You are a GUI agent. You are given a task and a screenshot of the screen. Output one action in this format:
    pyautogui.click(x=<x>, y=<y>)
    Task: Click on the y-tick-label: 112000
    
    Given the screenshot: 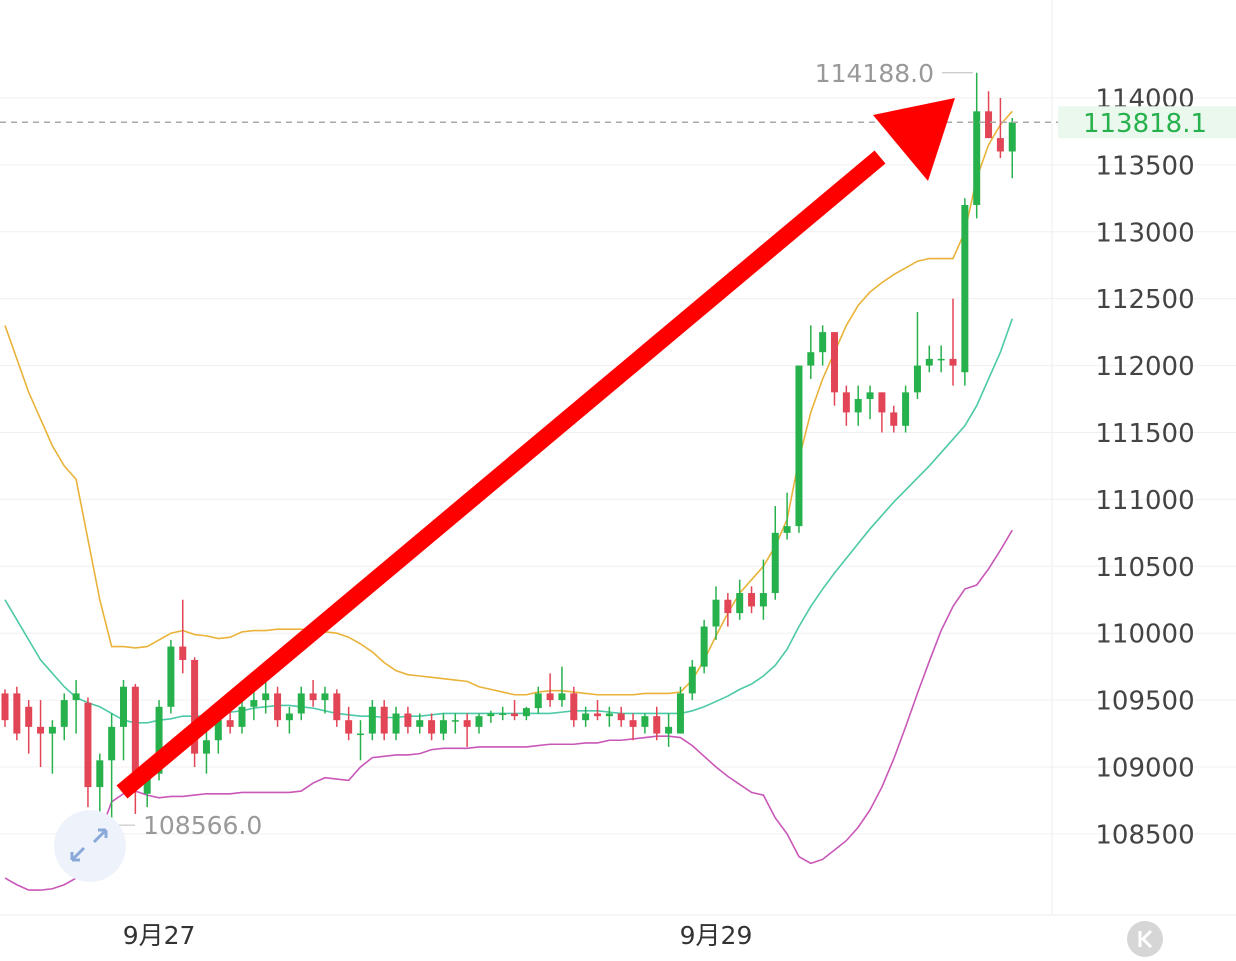 What is the action you would take?
    pyautogui.click(x=1144, y=367)
    